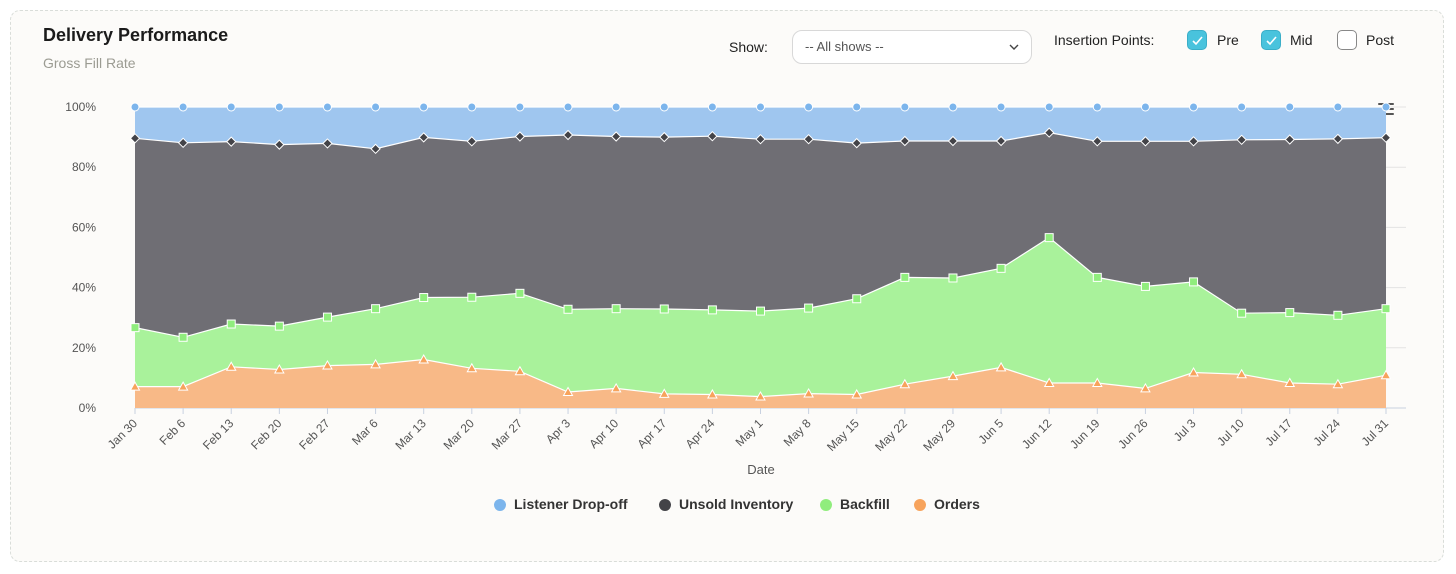 This screenshot has height=574, width=1456. I want to click on pre-checkbox, so click(1197, 40).